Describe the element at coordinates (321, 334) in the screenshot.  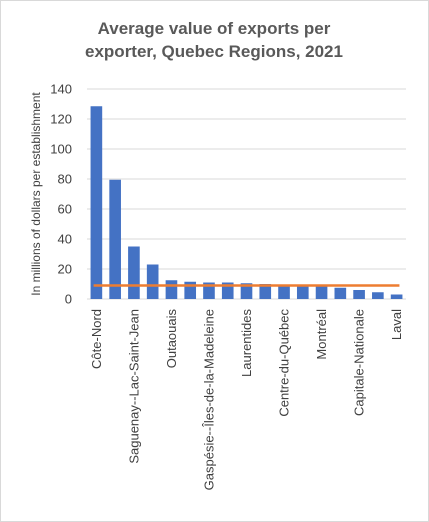
I see `x-tick-label: Montréal` at that location.